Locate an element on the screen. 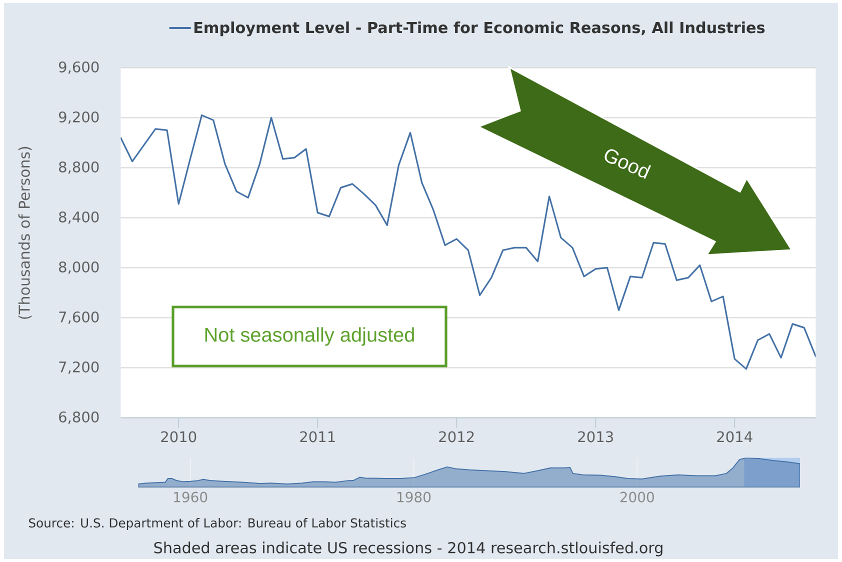 The width and height of the screenshot is (842, 562). y-tick-label: 9,200 is located at coordinates (78, 117).